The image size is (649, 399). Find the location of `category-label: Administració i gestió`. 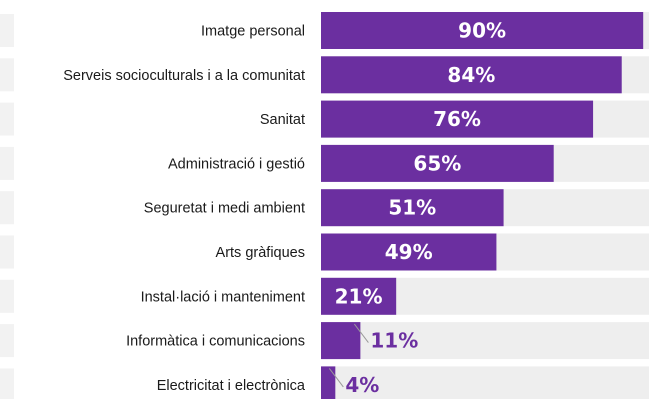

category-label: Administració i gestió is located at coordinates (236, 164).